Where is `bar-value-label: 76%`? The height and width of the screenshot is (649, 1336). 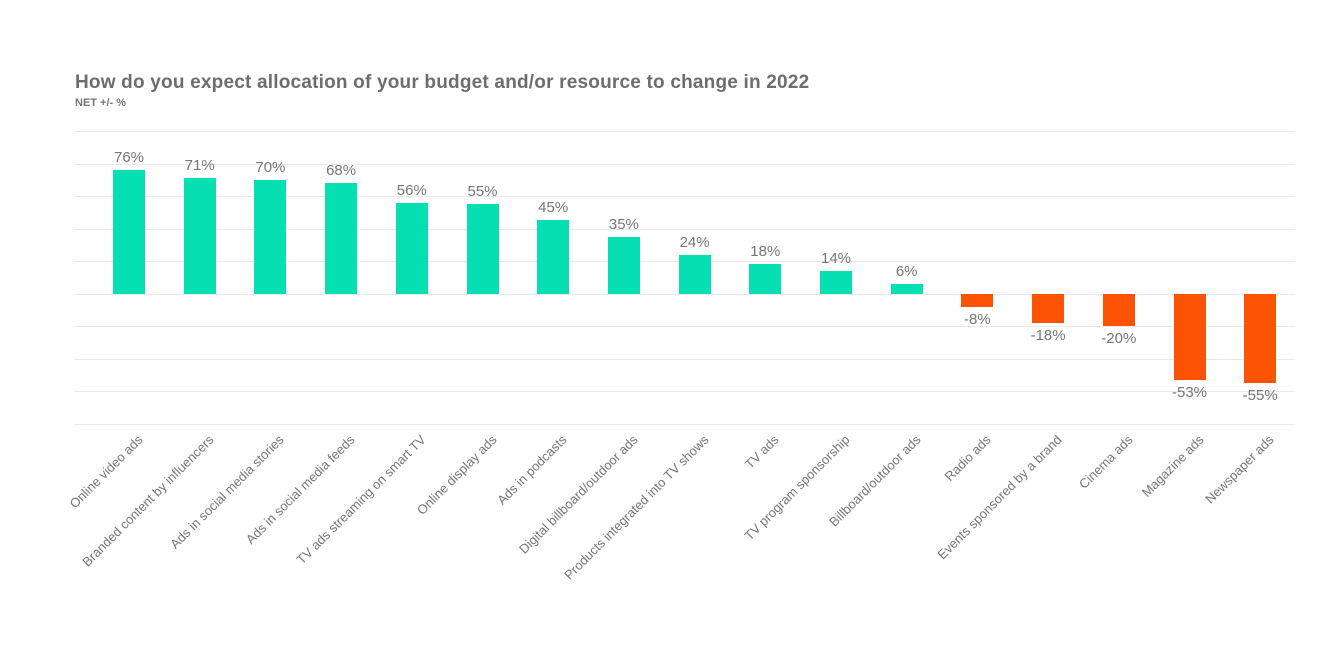
bar-value-label: 76% is located at coordinates (129, 157).